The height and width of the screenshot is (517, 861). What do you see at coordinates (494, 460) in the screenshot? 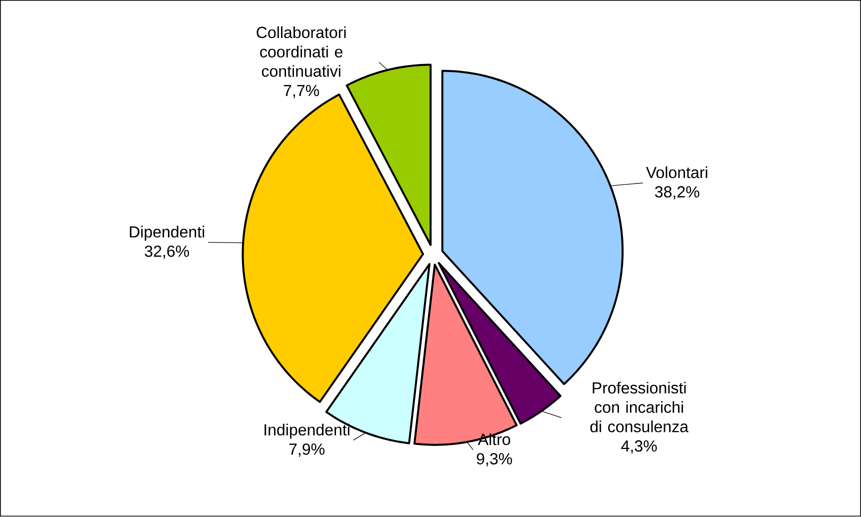
I see `data-label: 9,3%` at bounding box center [494, 460].